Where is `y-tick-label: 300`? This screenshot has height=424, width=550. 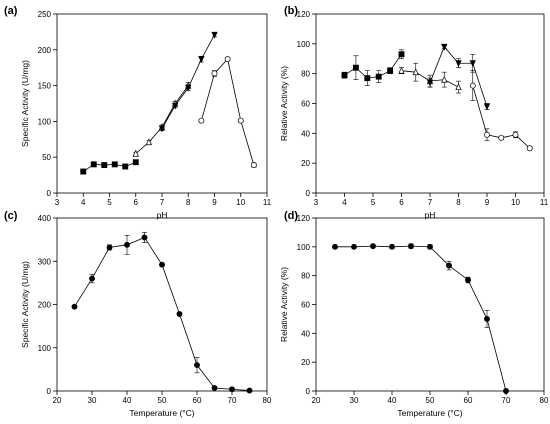
y-tick-label: 300 is located at coordinates (45, 261).